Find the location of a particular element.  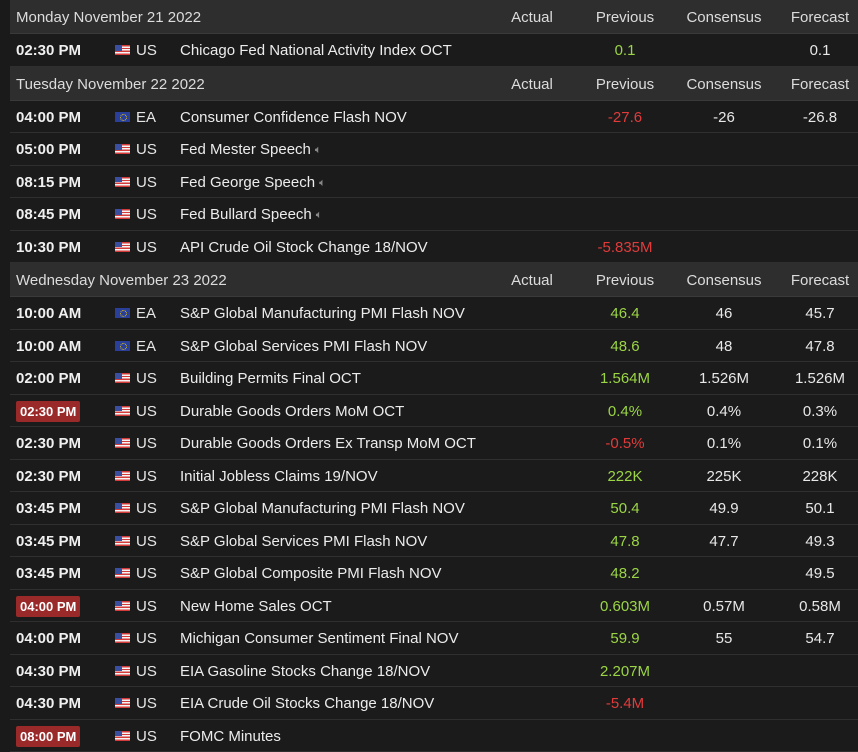

event-name: Fed George Speech 🔈︎ is located at coordinates (253, 182).